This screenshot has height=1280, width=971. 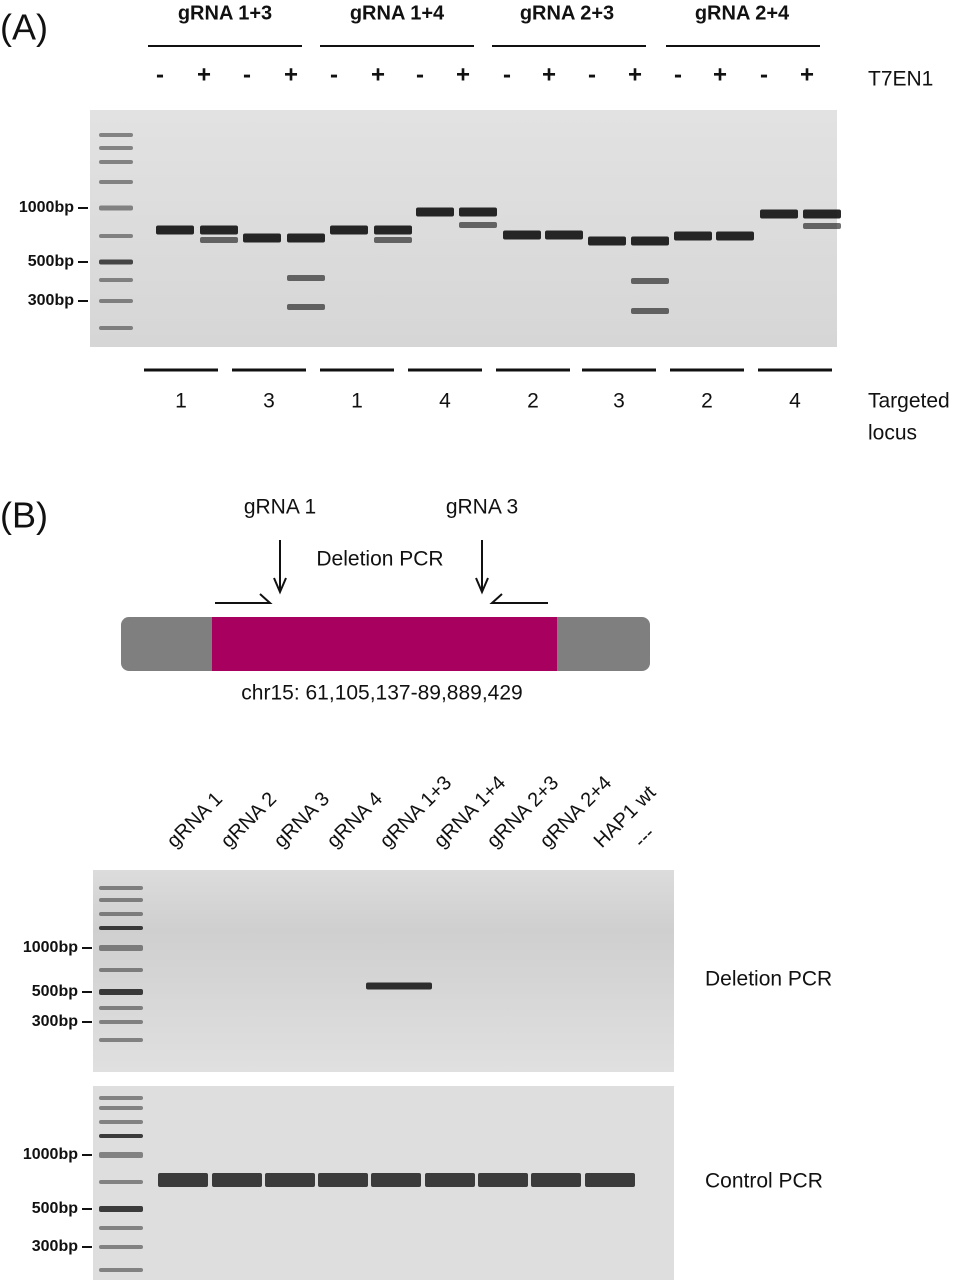 What do you see at coordinates (742, 13) in the screenshot?
I see `group-label: gRNA 2+4` at bounding box center [742, 13].